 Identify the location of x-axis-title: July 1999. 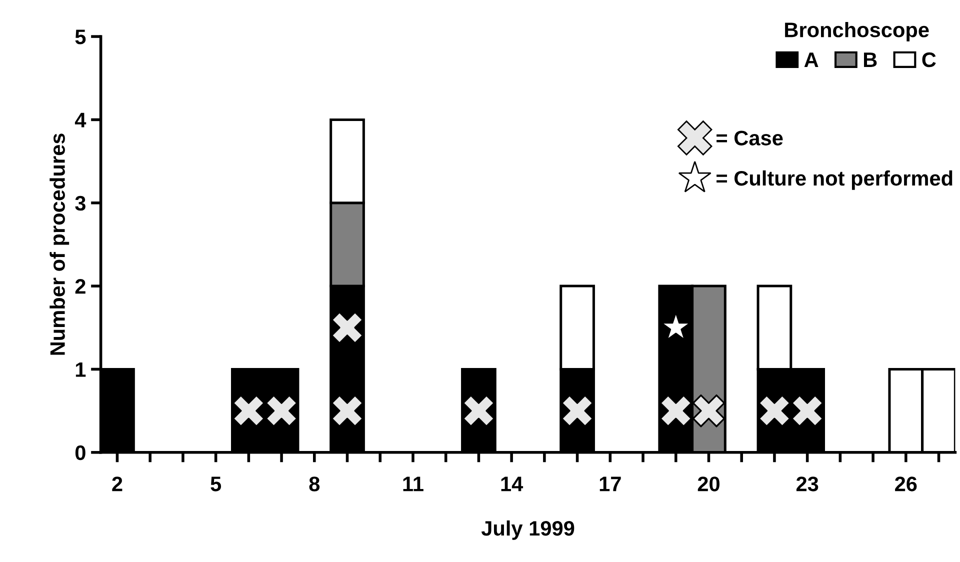
(527, 530).